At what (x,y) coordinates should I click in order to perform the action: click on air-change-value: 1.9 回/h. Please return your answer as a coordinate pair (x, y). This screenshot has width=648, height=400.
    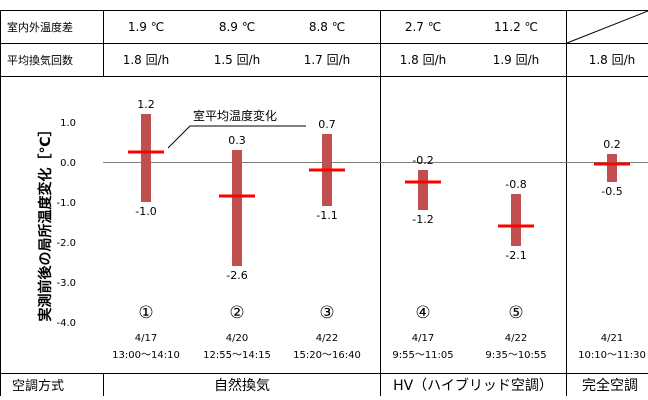
    Looking at the image, I should click on (516, 60).